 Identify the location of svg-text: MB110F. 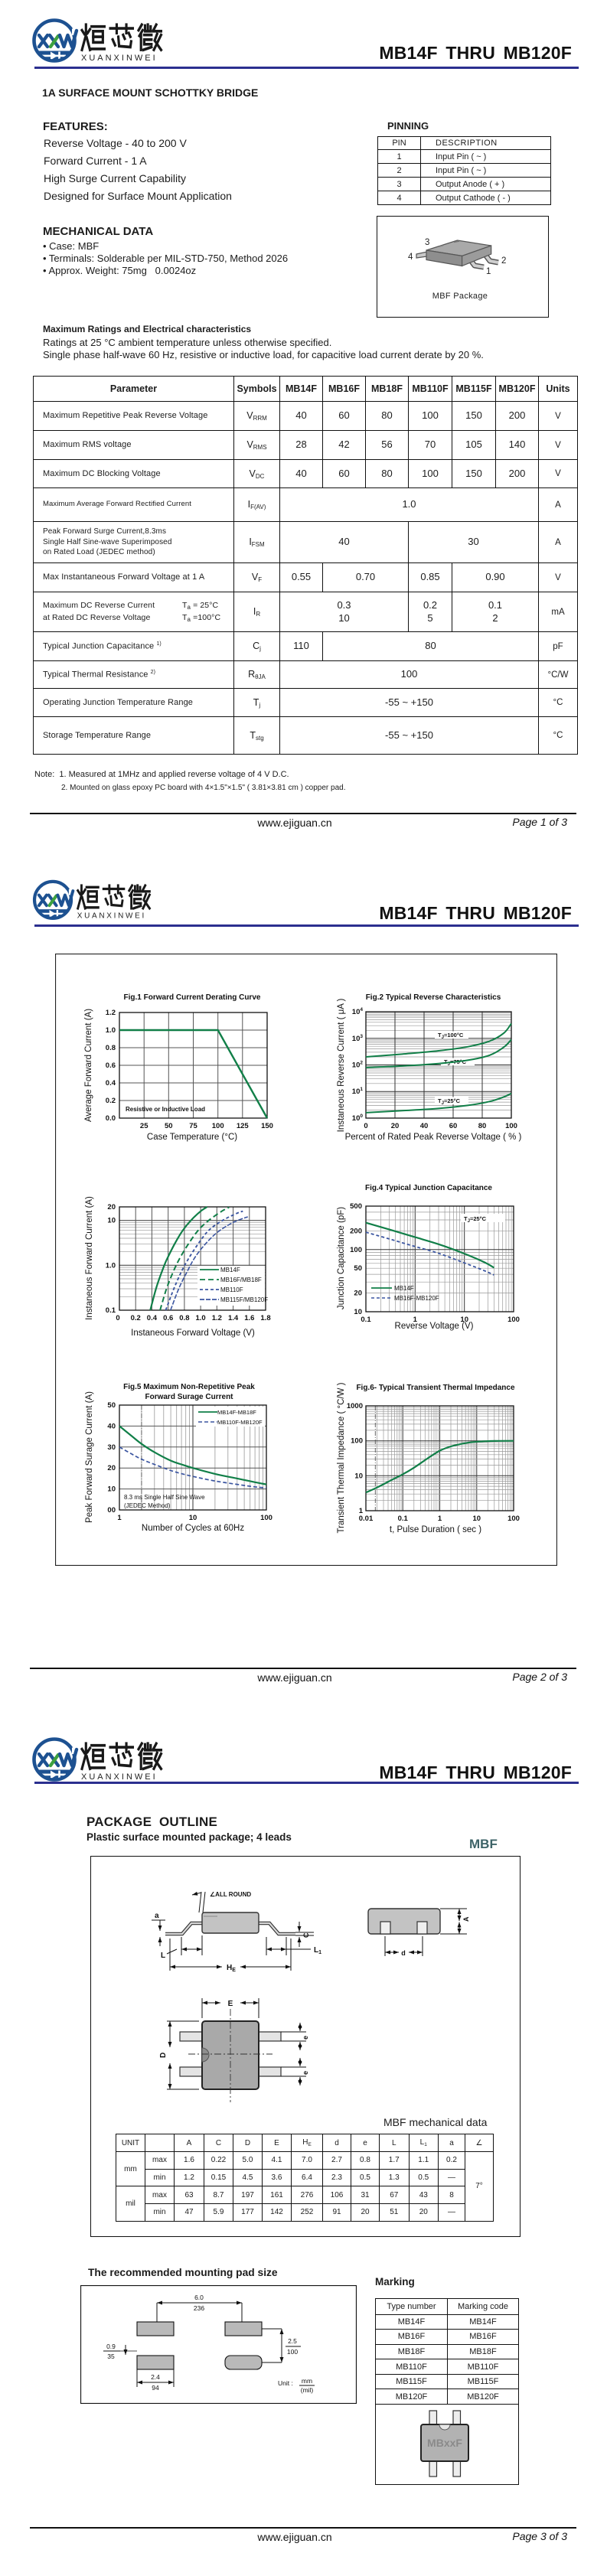
(232, 1289).